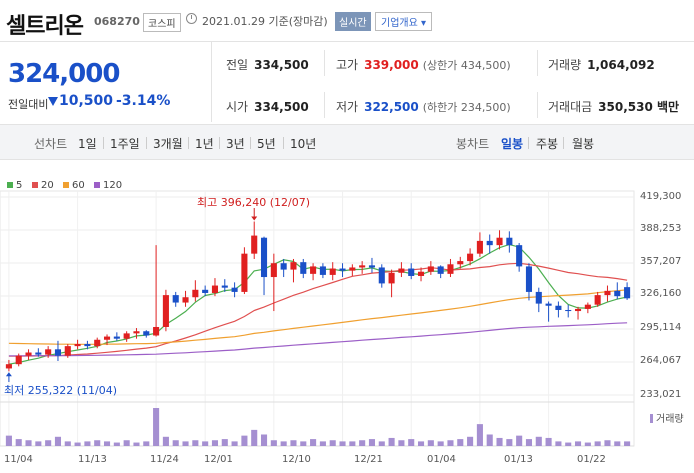 Image resolution: width=694 pixels, height=473 pixels. What do you see at coordinates (639, 107) in the screenshot?
I see `stat-value: 350,530 백만` at bounding box center [639, 107].